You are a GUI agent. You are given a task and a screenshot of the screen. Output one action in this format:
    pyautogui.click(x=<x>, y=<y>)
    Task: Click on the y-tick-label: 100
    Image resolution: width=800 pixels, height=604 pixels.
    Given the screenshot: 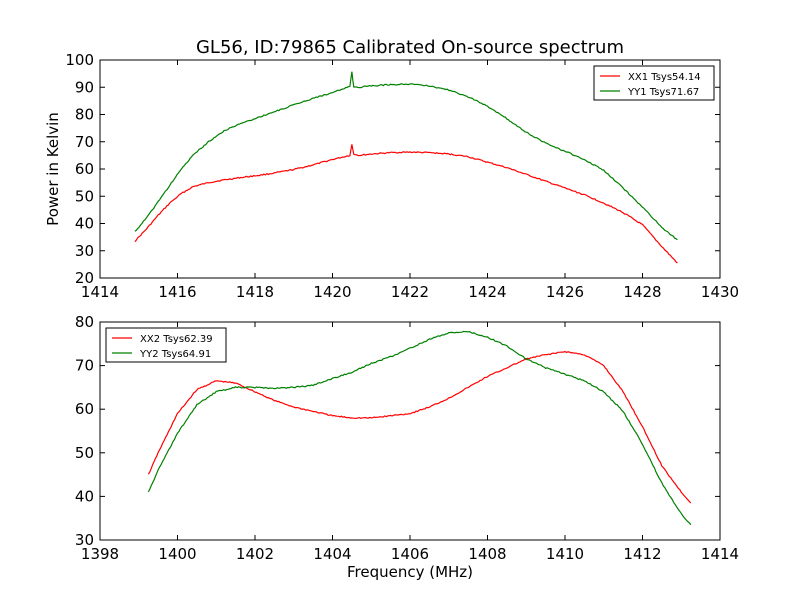 What is the action you would take?
    pyautogui.click(x=79, y=60)
    